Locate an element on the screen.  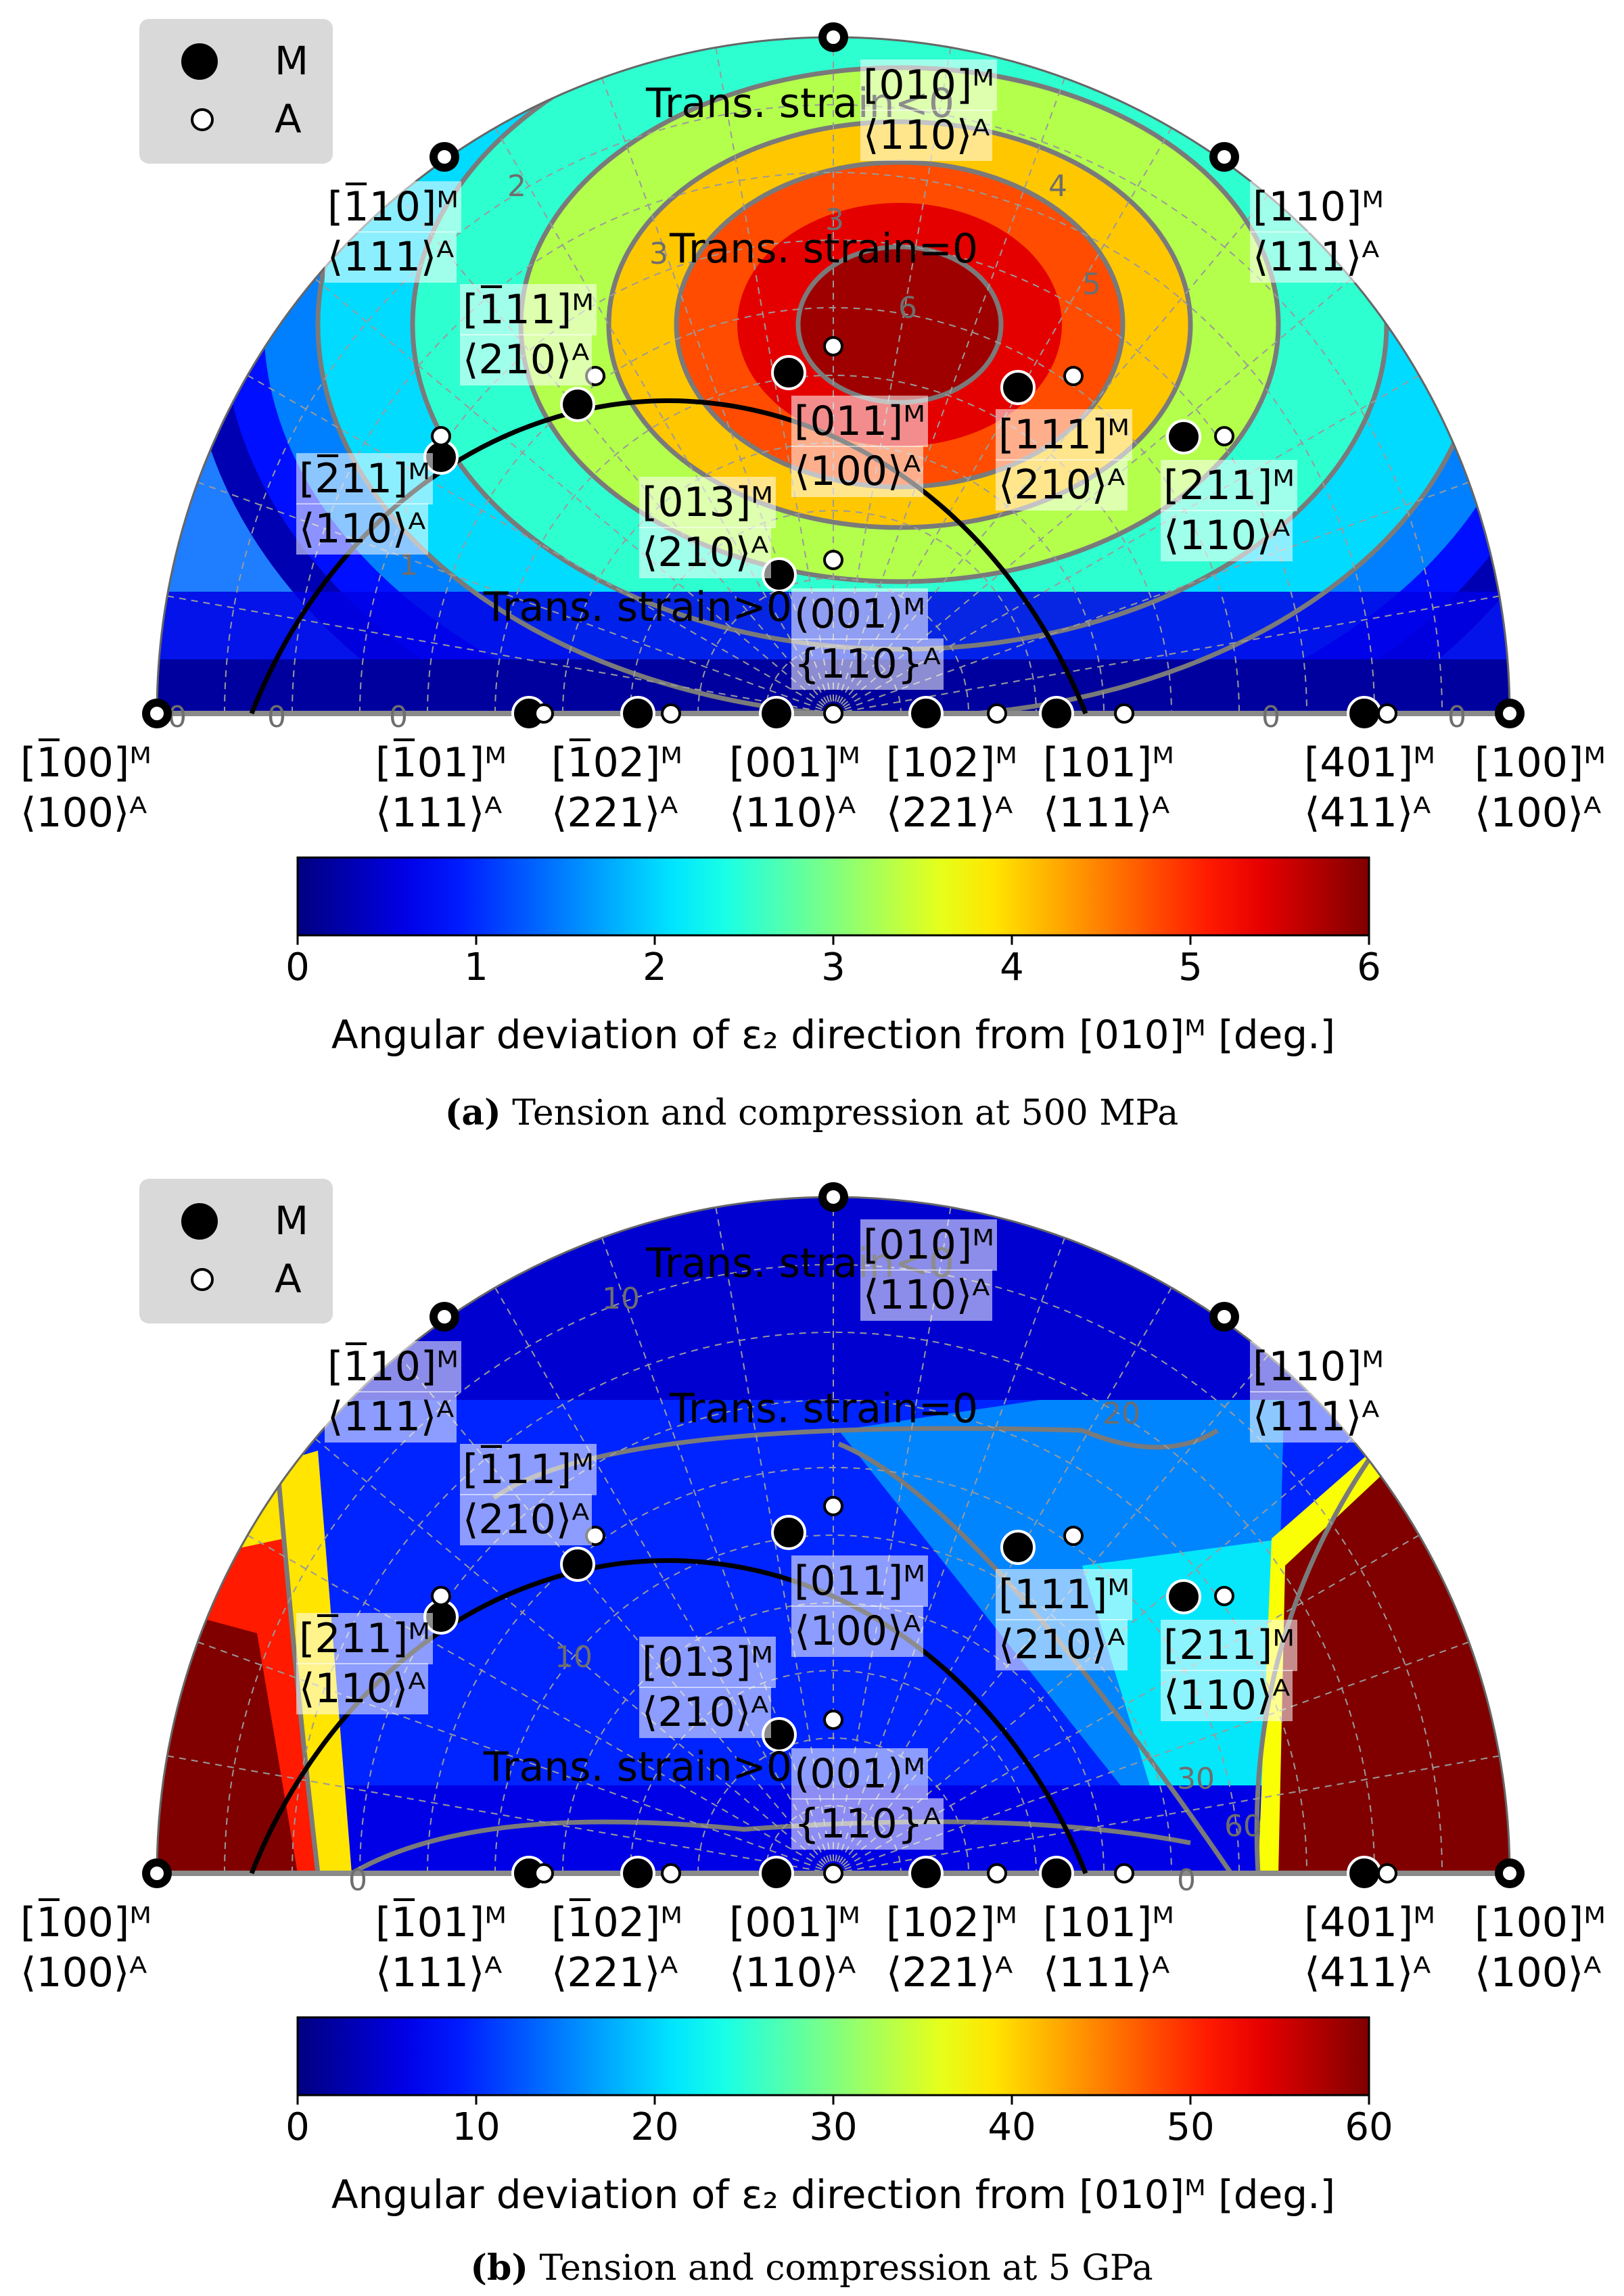
pole-001-label-m: [001]ᴹ is located at coordinates (794, 1923).